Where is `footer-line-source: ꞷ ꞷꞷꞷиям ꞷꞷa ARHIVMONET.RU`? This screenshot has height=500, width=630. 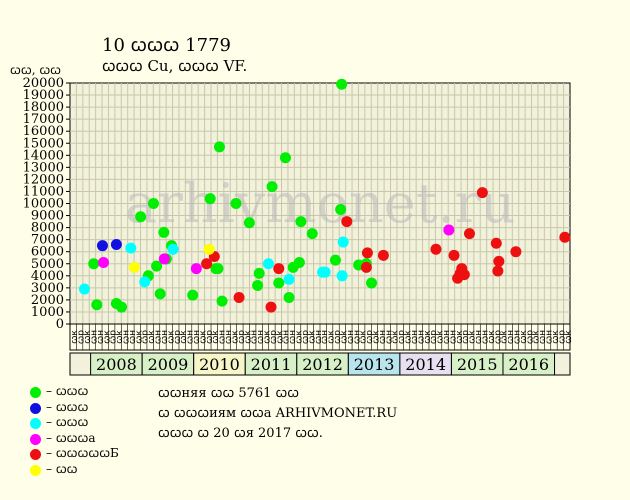 footer-line-source: ꞷ ꞷꞷꞷиям ꞷꞷa ARHIVMONET.RU is located at coordinates (278, 413).